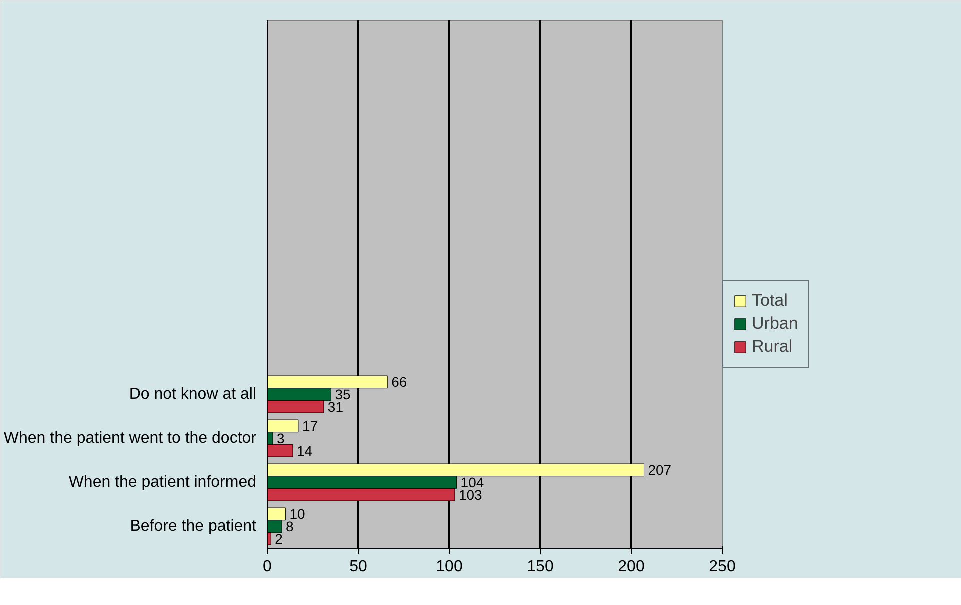  Describe the element at coordinates (770, 301) in the screenshot. I see `legend-label: Total` at that location.